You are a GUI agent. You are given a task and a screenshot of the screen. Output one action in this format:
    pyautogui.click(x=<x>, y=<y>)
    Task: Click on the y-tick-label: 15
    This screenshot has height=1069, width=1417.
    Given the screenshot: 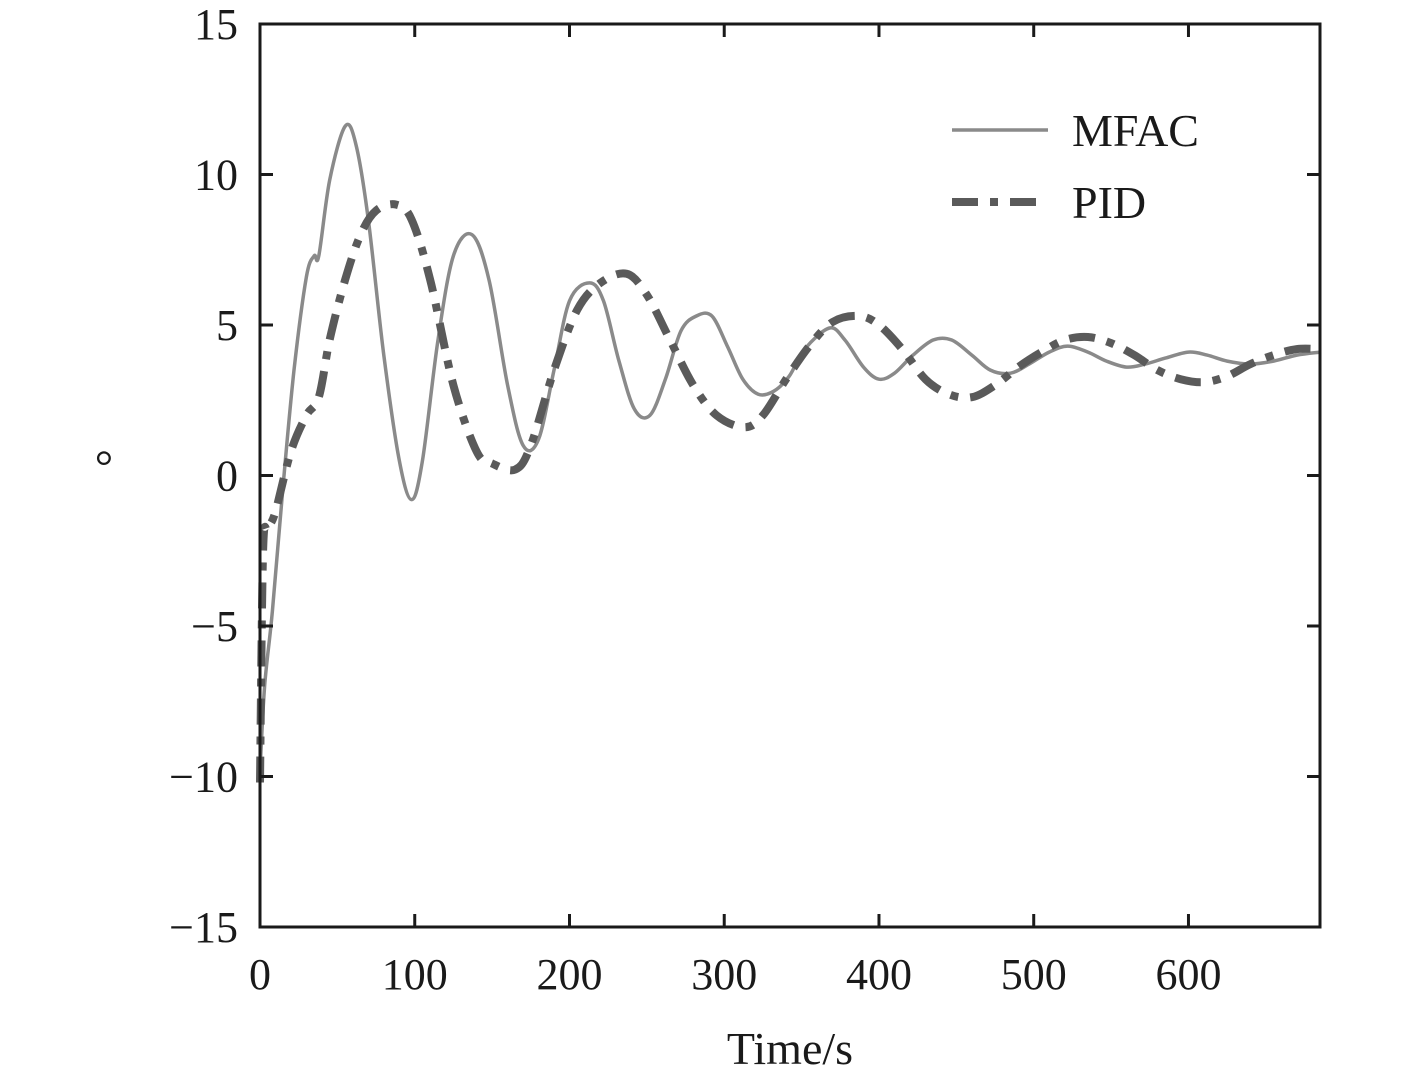 What is the action you would take?
    pyautogui.click(x=216, y=24)
    